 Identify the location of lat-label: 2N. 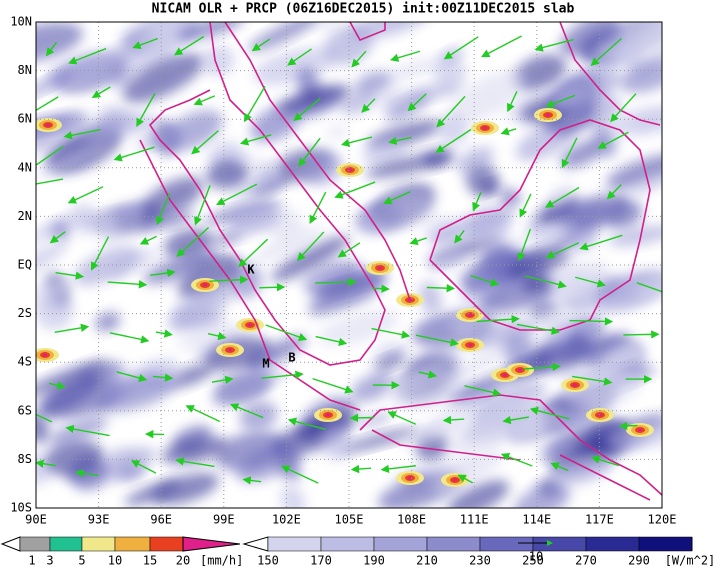
(25, 216).